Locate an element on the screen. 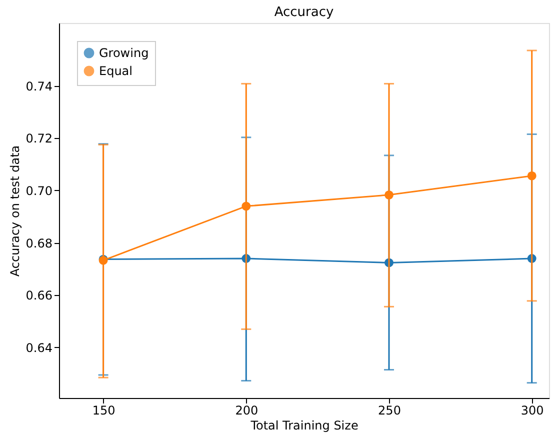  x-tick-label: 200 is located at coordinates (246, 411).